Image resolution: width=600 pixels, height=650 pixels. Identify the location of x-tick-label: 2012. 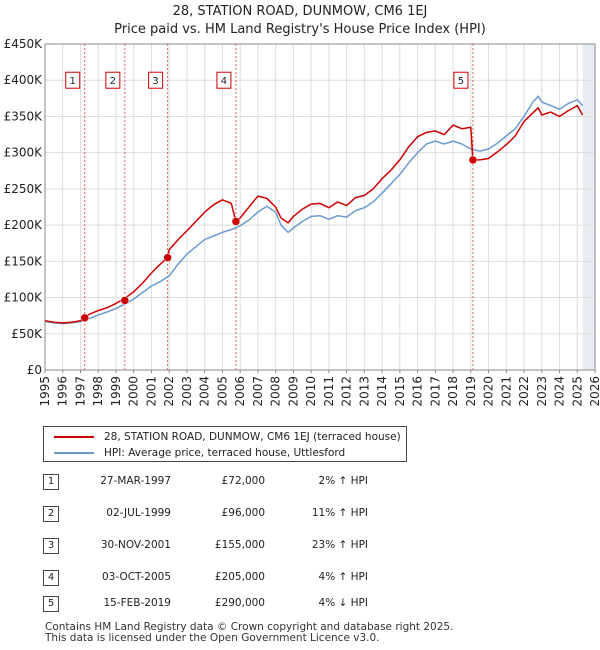
(347, 391).